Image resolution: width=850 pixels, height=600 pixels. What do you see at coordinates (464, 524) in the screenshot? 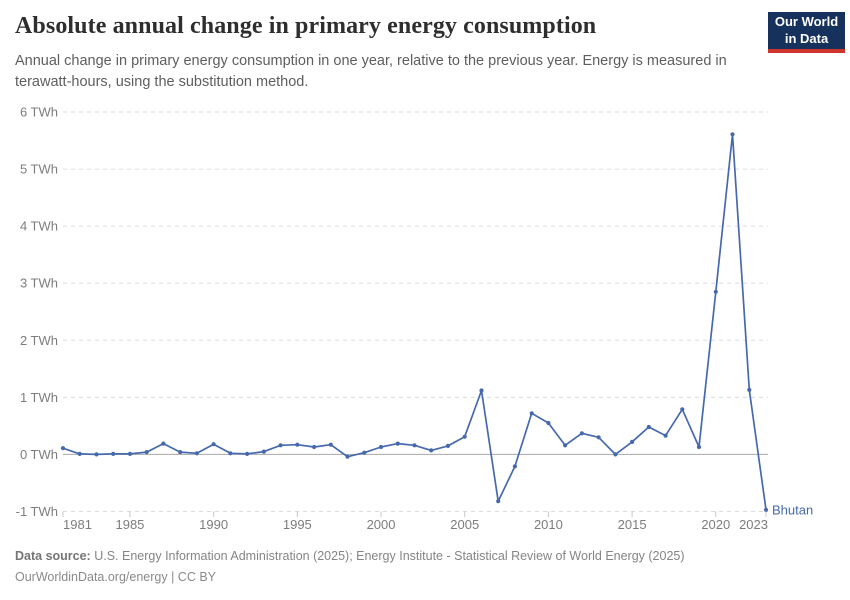
I see `x-tick-label: 2005` at bounding box center [464, 524].